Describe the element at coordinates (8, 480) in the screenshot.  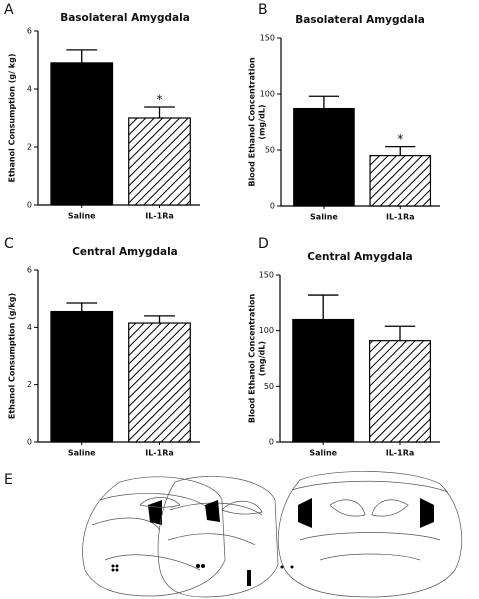
I see `panel-label: E` at that location.